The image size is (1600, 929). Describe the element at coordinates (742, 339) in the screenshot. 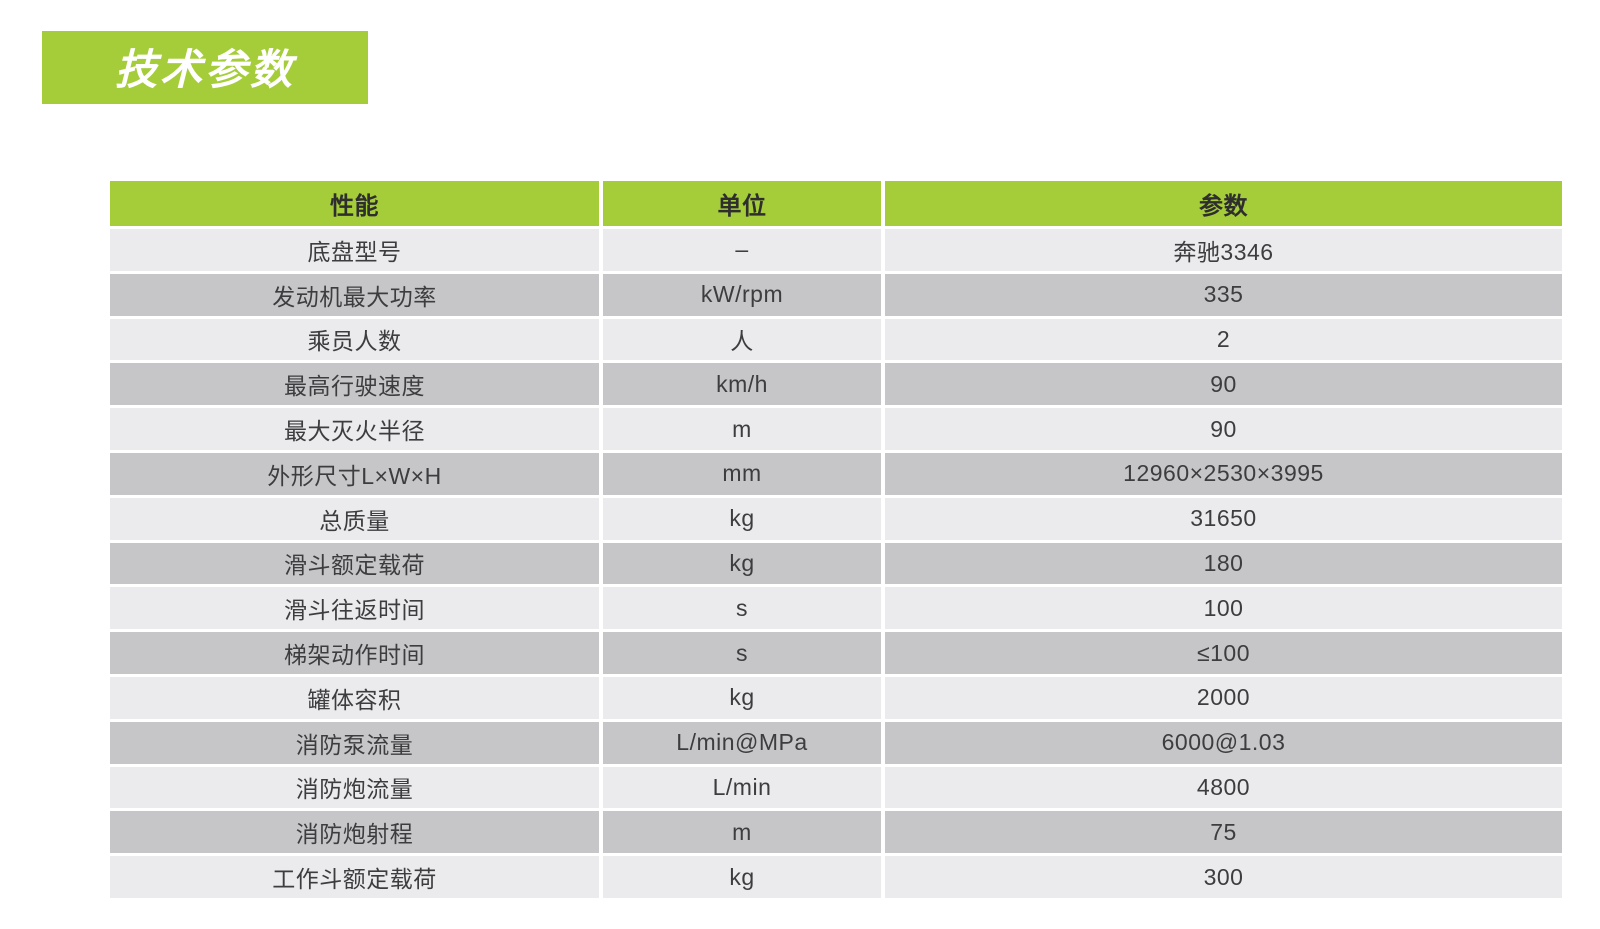

I see `unit-cell: 人` at that location.